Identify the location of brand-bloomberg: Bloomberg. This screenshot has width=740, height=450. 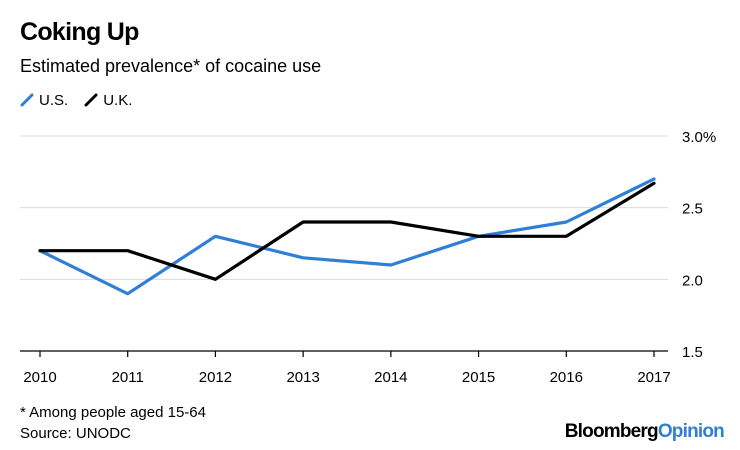
(611, 431).